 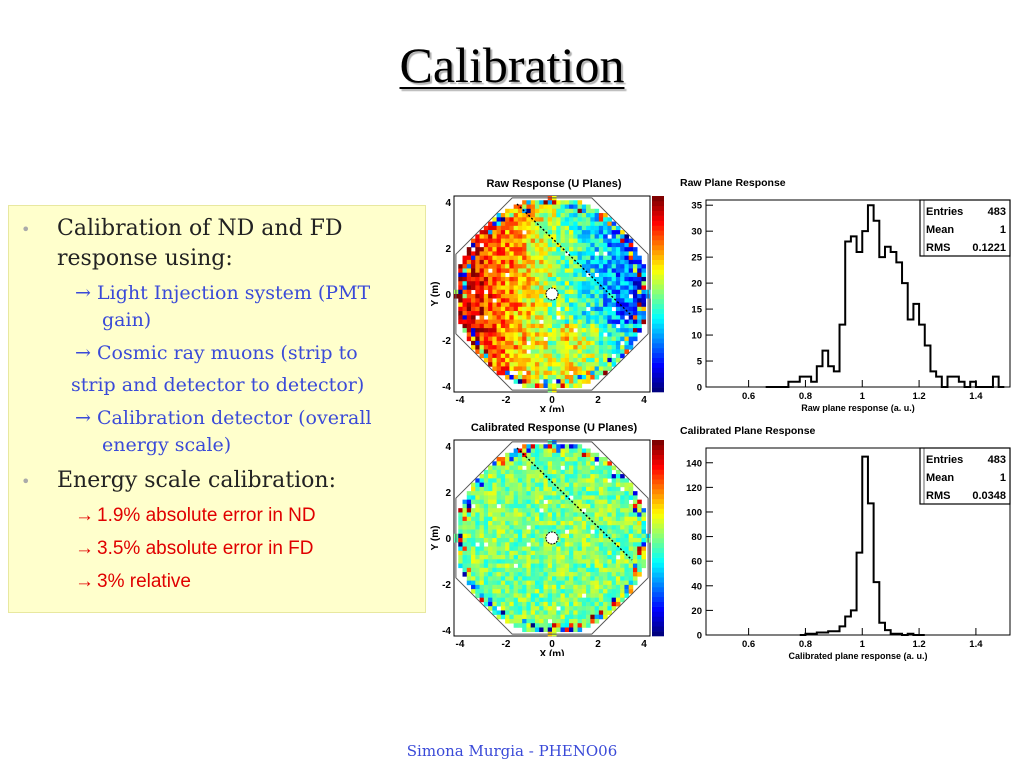 I want to click on map-title: Raw Response (U Planes), so click(x=553, y=184).